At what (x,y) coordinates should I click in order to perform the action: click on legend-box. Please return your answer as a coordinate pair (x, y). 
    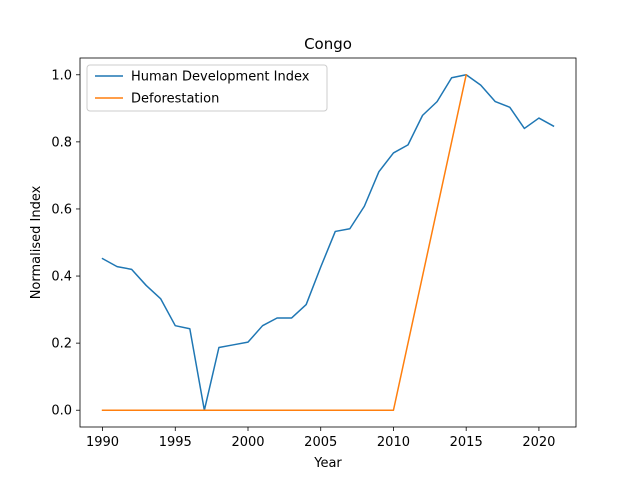
    Looking at the image, I should click on (207, 88).